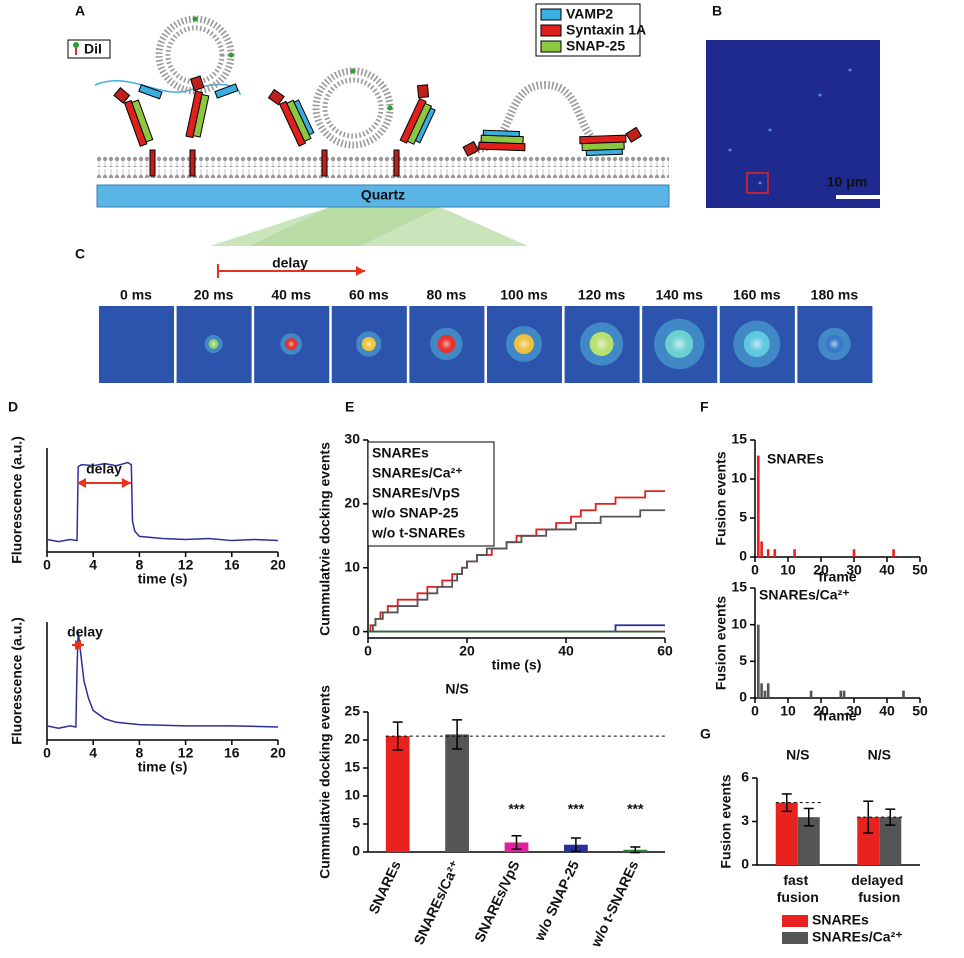  I want to click on frame-time: 0 ms, so click(136, 295).